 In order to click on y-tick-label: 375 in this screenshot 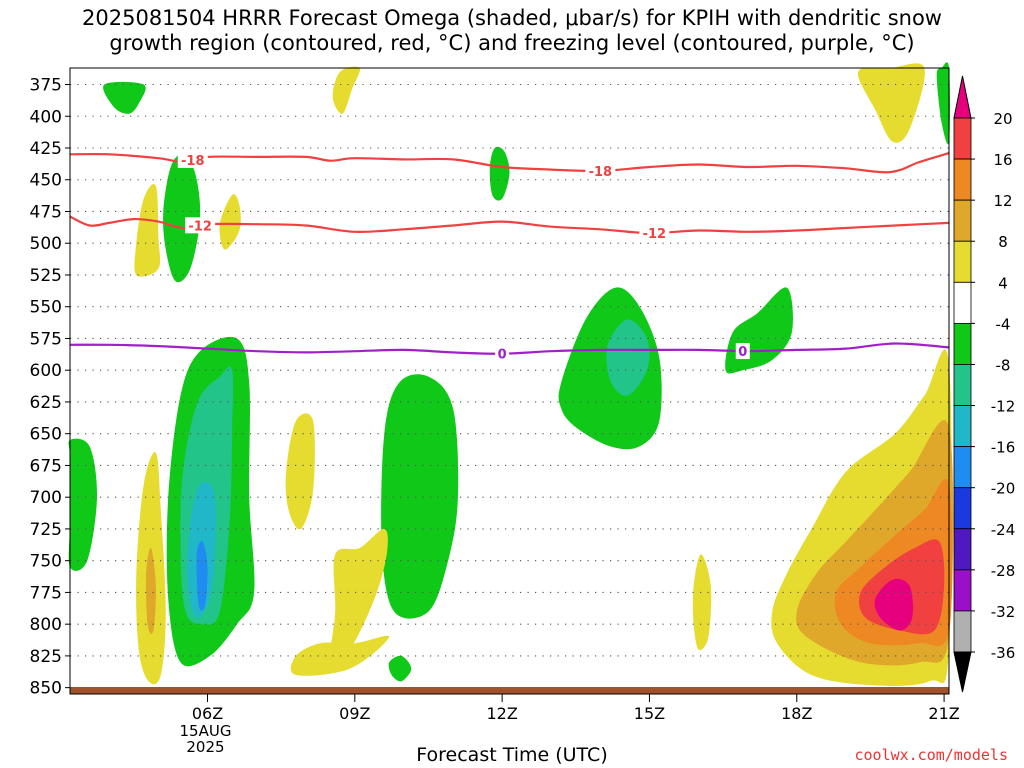, I will do `click(46, 86)`.